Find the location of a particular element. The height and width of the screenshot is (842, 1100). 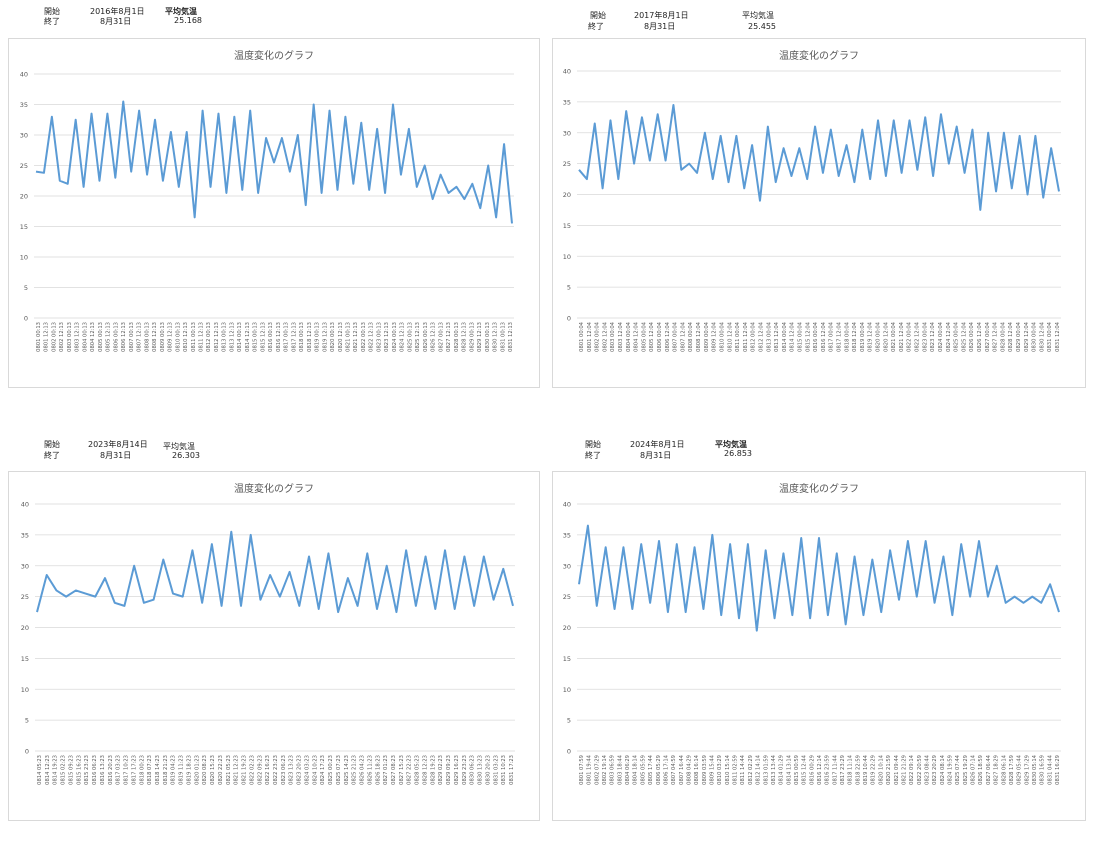

x-tick-label: 0827 06:44 is located at coordinates (989, 769).